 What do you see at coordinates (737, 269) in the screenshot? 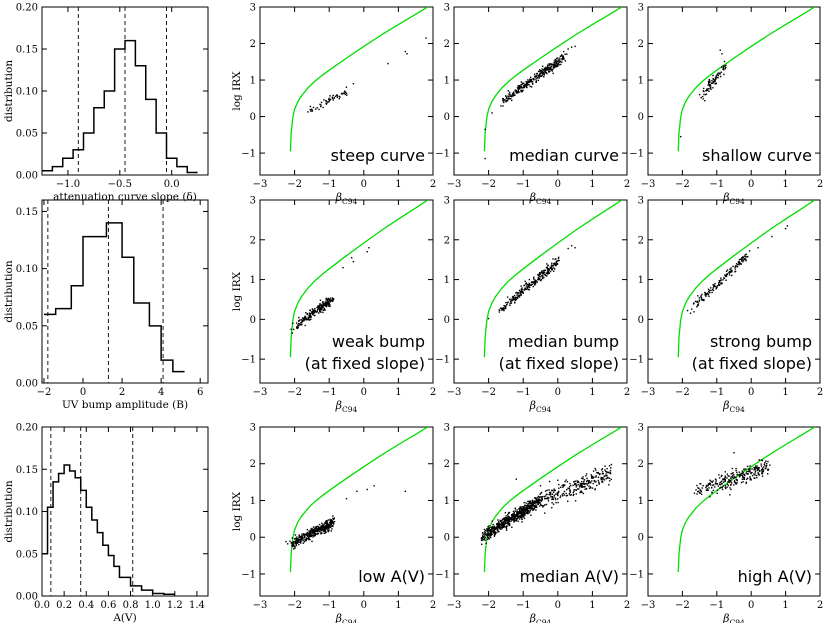
I see `scatter-points` at bounding box center [737, 269].